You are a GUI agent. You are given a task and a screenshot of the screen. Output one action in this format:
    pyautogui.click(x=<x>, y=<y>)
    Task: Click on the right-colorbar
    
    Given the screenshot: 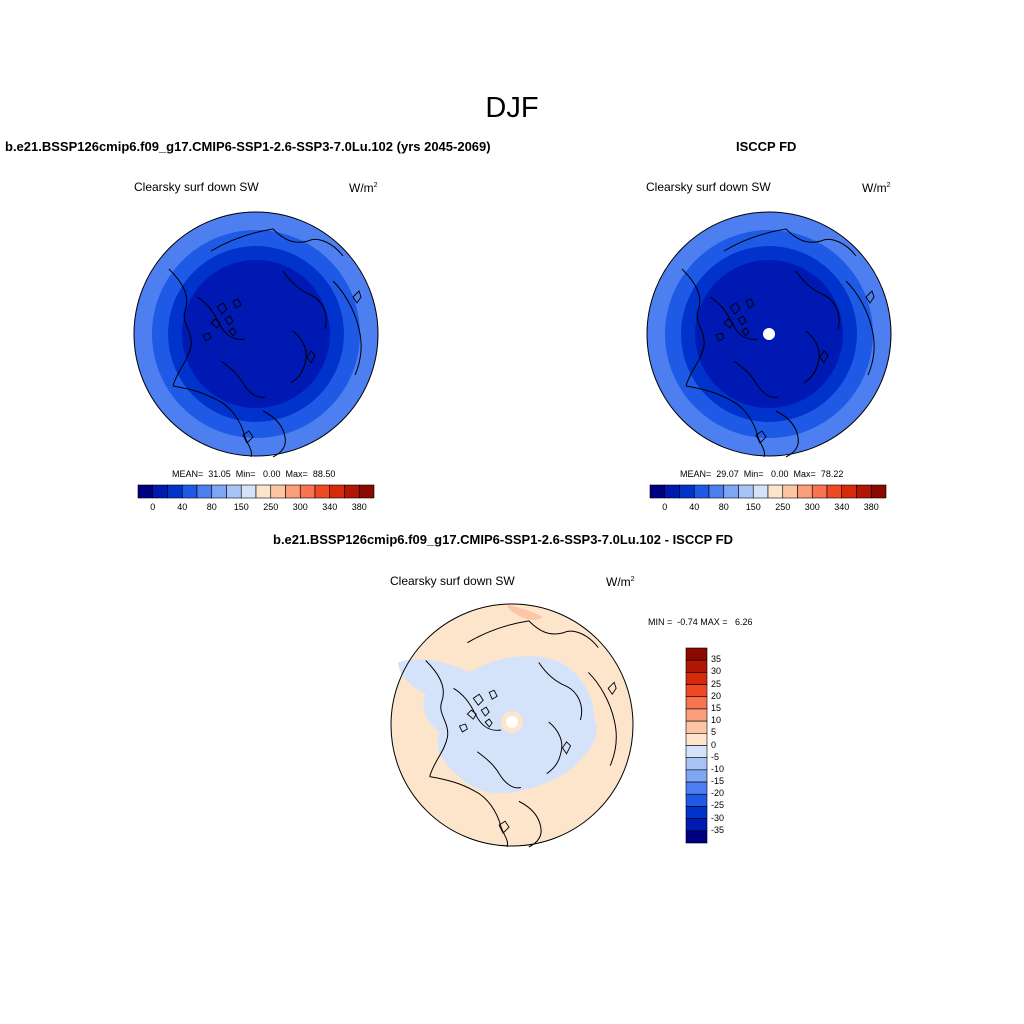 What is the action you would take?
    pyautogui.click(x=768, y=491)
    